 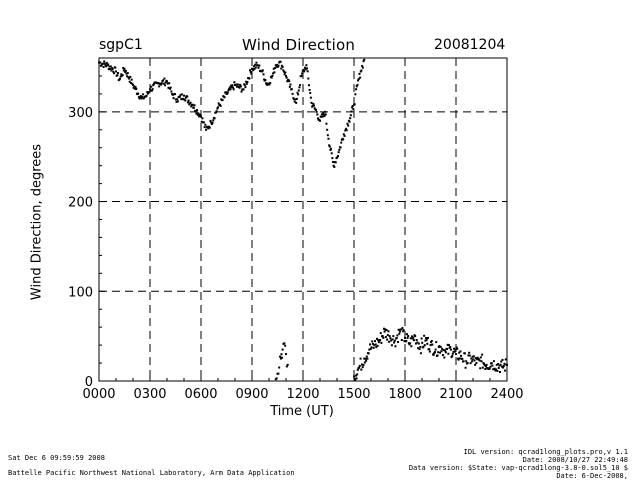 What do you see at coordinates (592, 476) in the screenshot?
I see `footer-data-date: Date: 6-Dec-2008,` at bounding box center [592, 476].